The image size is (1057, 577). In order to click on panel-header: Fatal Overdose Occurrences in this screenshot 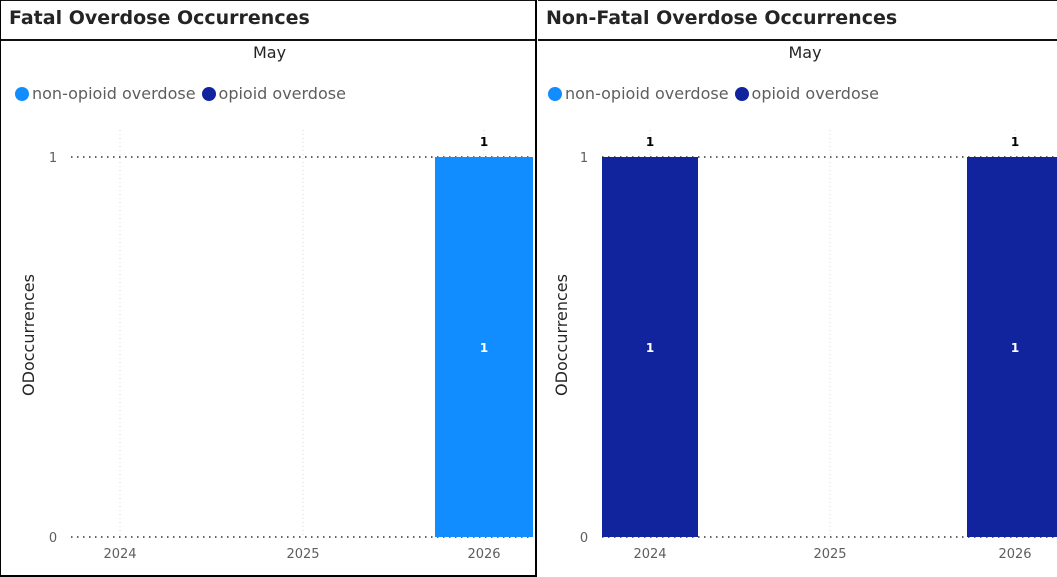, I will do `click(268, 20)`.